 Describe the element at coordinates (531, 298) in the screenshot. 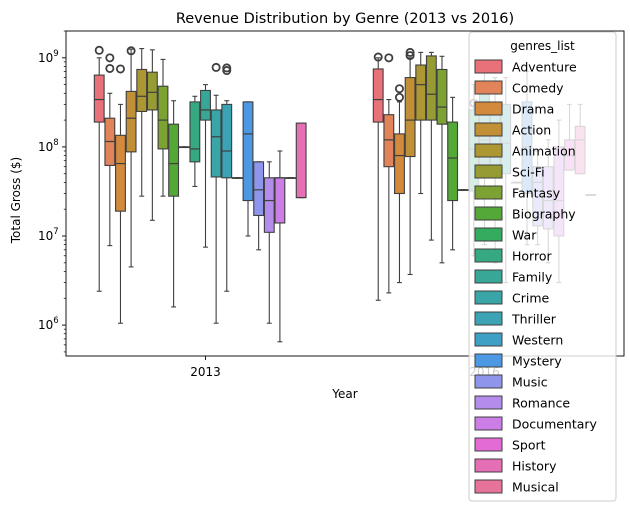

I see `legend-label: Crime` at that location.